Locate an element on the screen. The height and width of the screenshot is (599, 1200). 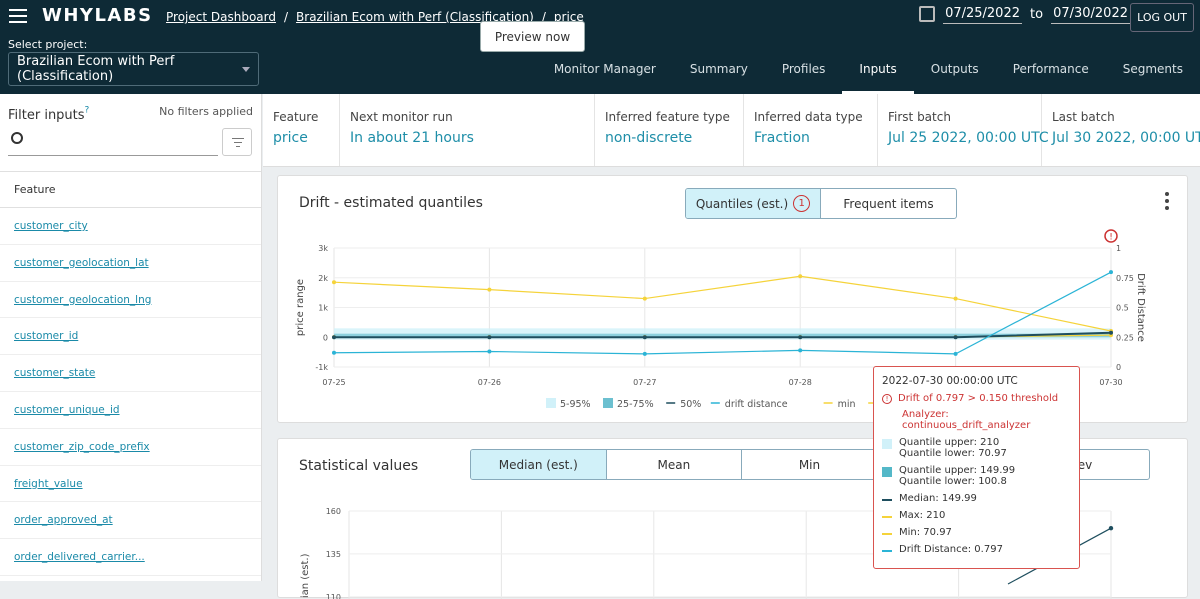
filter-button is located at coordinates (237, 142).